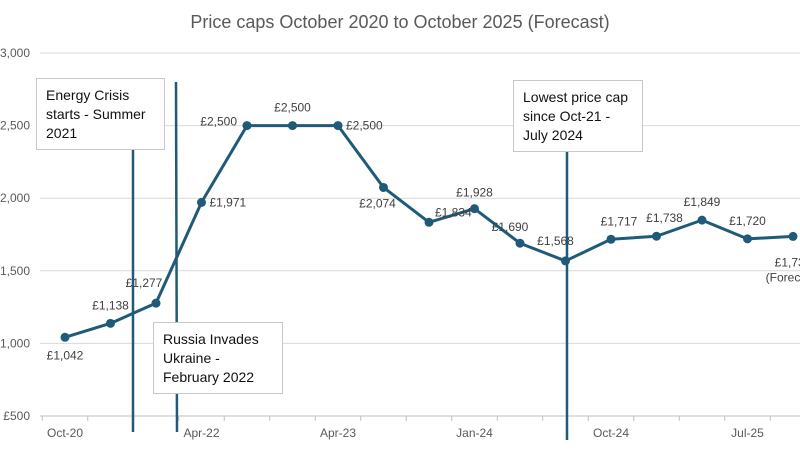 This screenshot has height=450, width=800. What do you see at coordinates (619, 221) in the screenshot?
I see `data-label: £1,717` at bounding box center [619, 221].